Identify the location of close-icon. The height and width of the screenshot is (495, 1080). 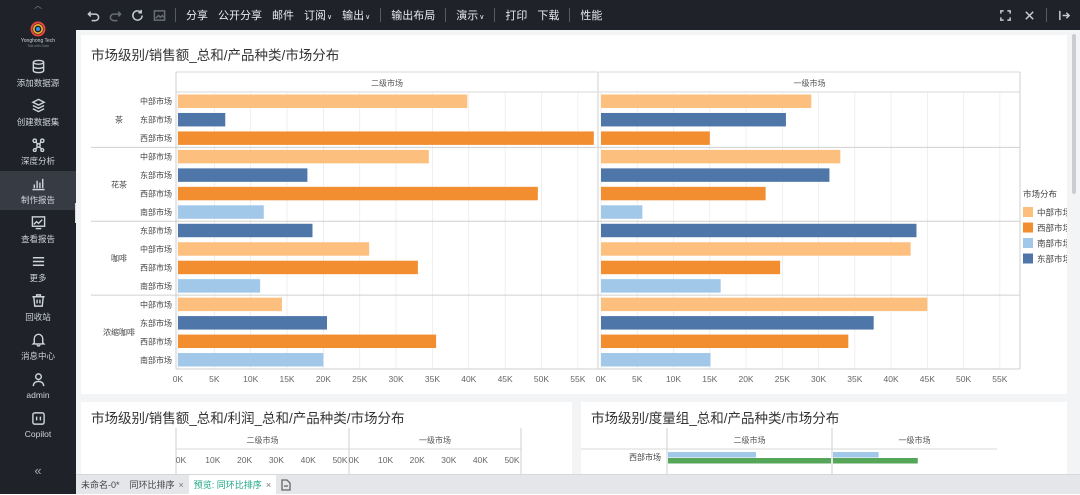
(1029, 15).